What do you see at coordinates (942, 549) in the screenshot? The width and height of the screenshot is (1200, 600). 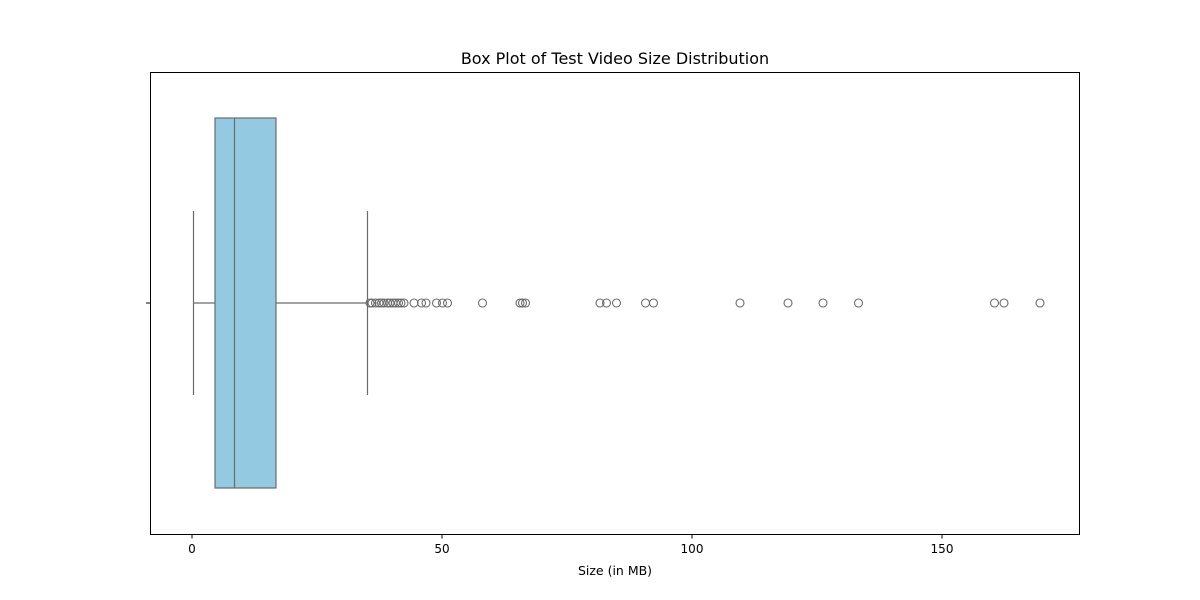 I see `x-tick-label: 150` at bounding box center [942, 549].